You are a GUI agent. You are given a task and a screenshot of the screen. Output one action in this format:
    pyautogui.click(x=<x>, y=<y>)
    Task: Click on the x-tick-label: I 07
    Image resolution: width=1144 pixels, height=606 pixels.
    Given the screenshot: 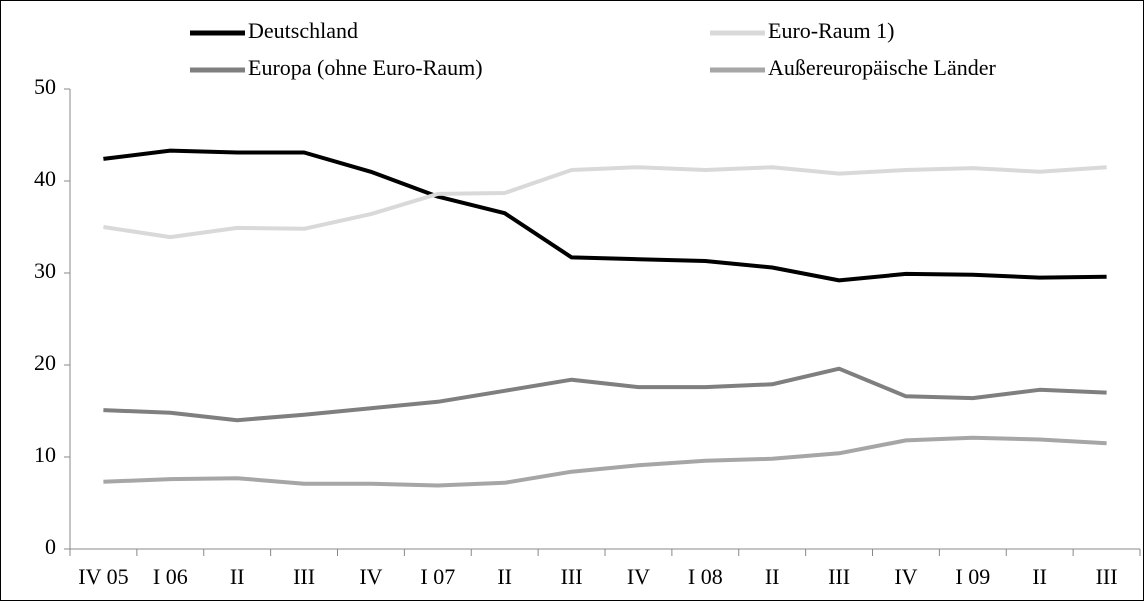 What is the action you would take?
    pyautogui.click(x=437, y=576)
    